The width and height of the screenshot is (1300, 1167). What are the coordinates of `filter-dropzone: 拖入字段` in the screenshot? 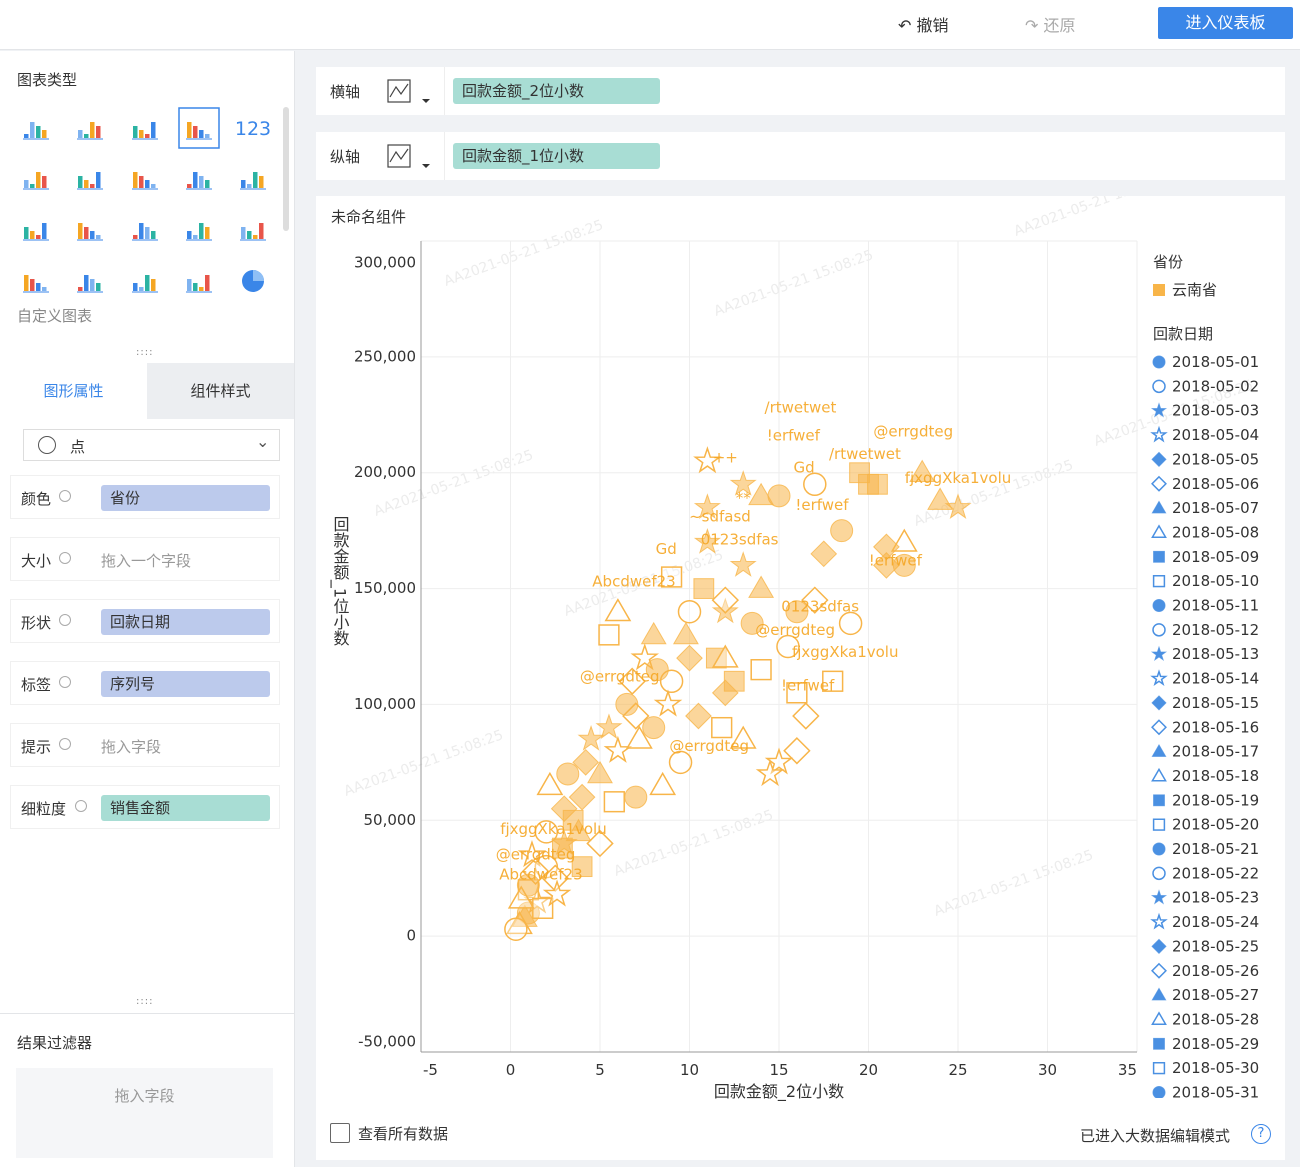 It's located at (144, 1113).